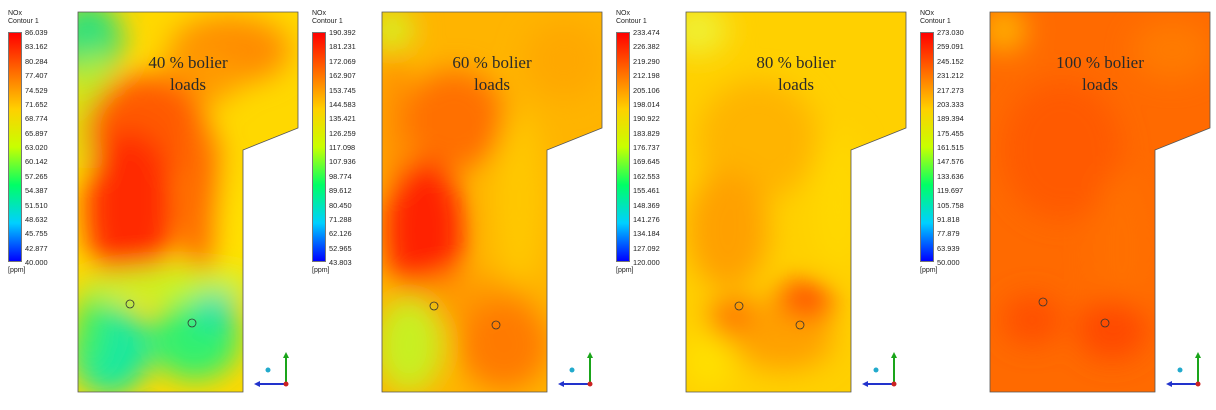 The width and height of the screenshot is (1216, 410). Describe the element at coordinates (342, 61) in the screenshot. I see `tick-label: 172.069` at that location.